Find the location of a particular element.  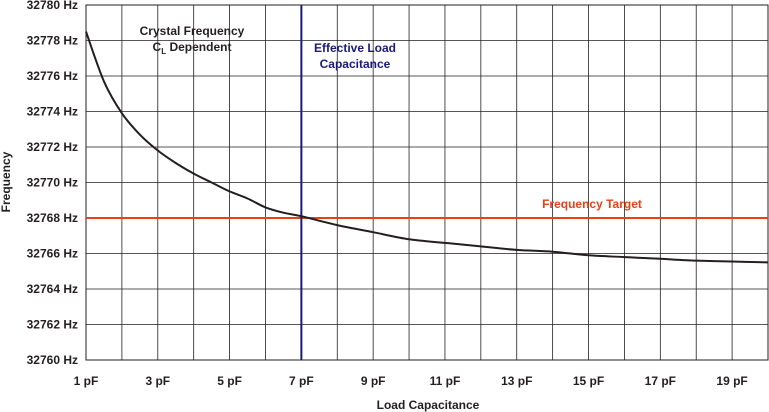

y-tick-label: 32770 Hz is located at coordinates (52, 183).